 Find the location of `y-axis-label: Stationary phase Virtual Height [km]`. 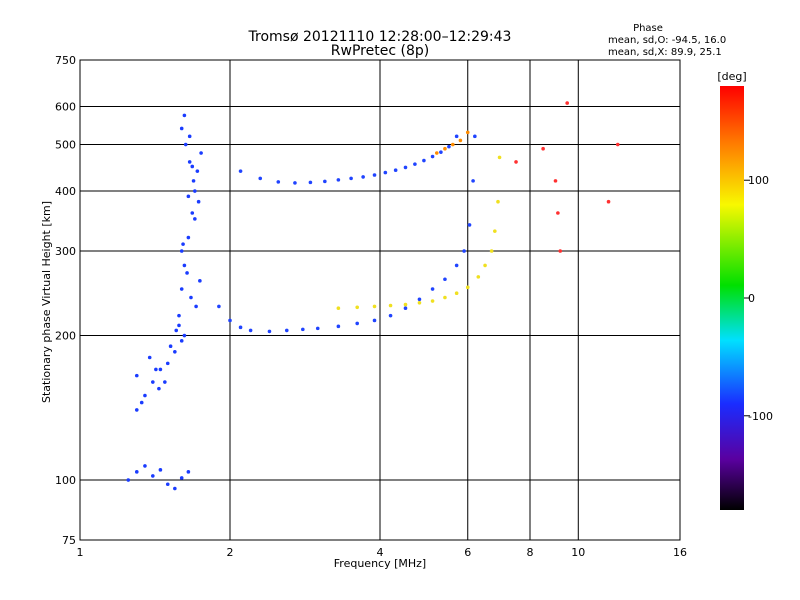

y-axis-label: Stationary phase Virtual Height [km] is located at coordinates (46, 302).